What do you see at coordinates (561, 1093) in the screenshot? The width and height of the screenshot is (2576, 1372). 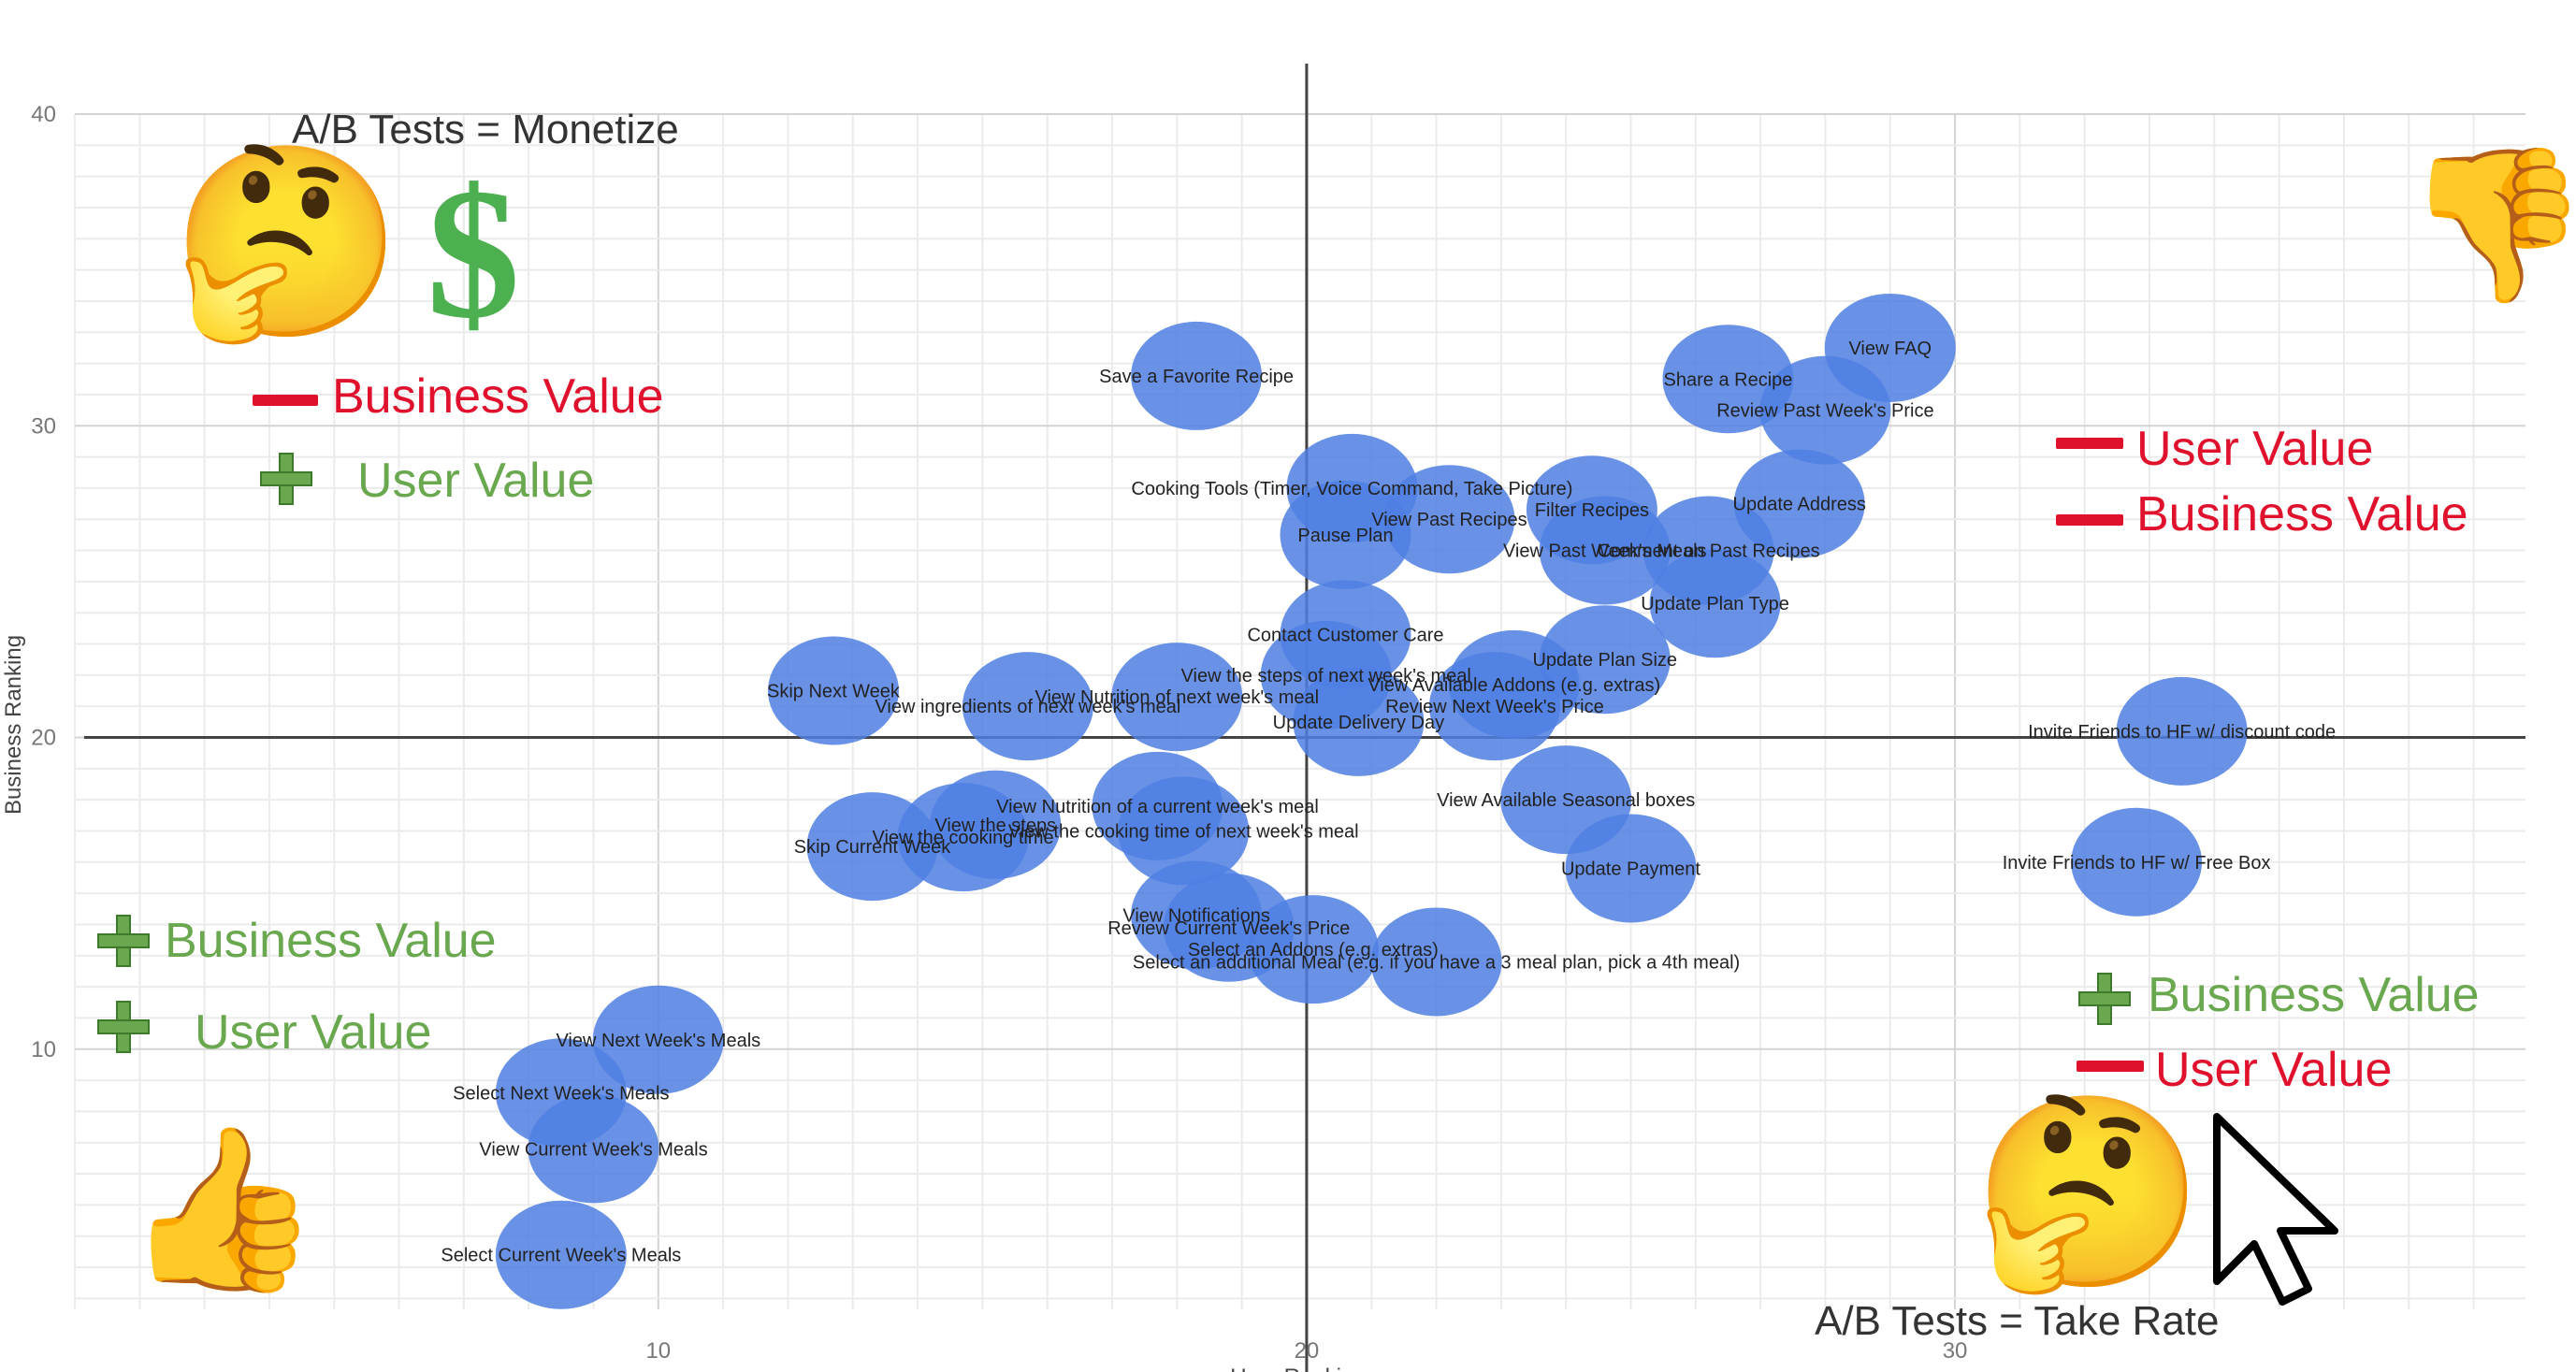 I see `point-label: Select Next Week's Meals` at bounding box center [561, 1093].